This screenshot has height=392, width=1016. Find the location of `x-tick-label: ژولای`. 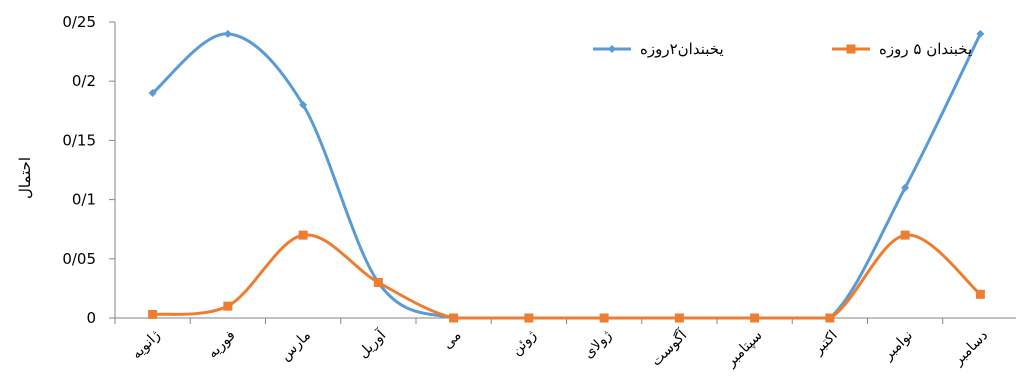

x-tick-label: ژولای is located at coordinates (598, 344).